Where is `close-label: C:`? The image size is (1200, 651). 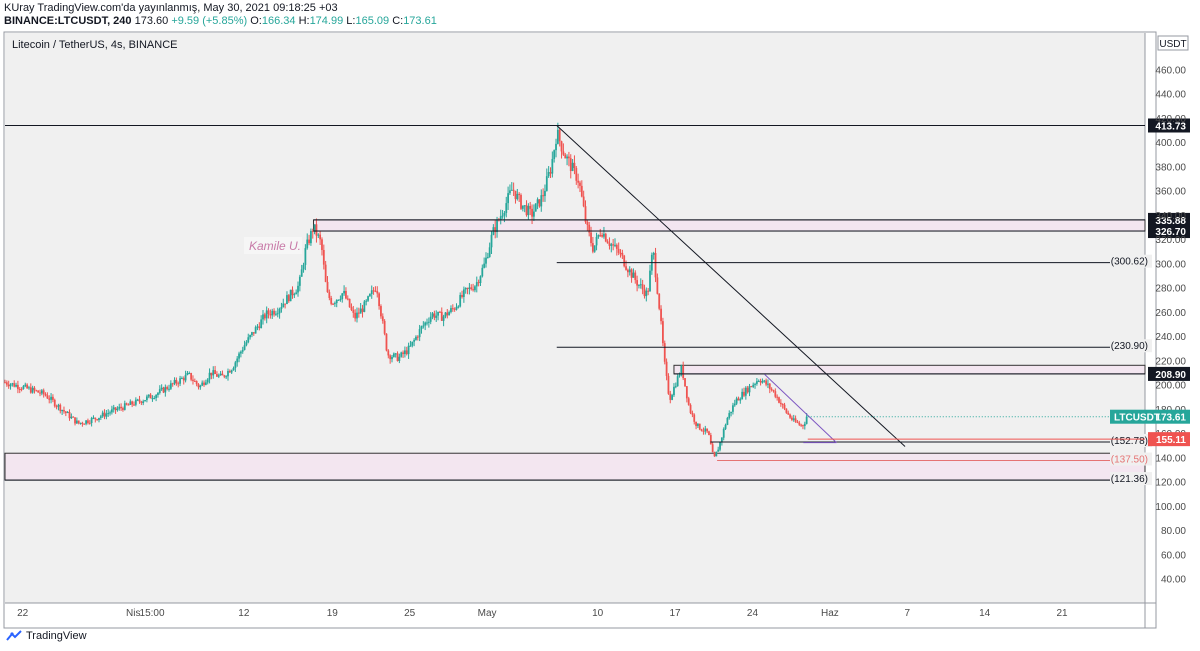 close-label: C: is located at coordinates (398, 21).